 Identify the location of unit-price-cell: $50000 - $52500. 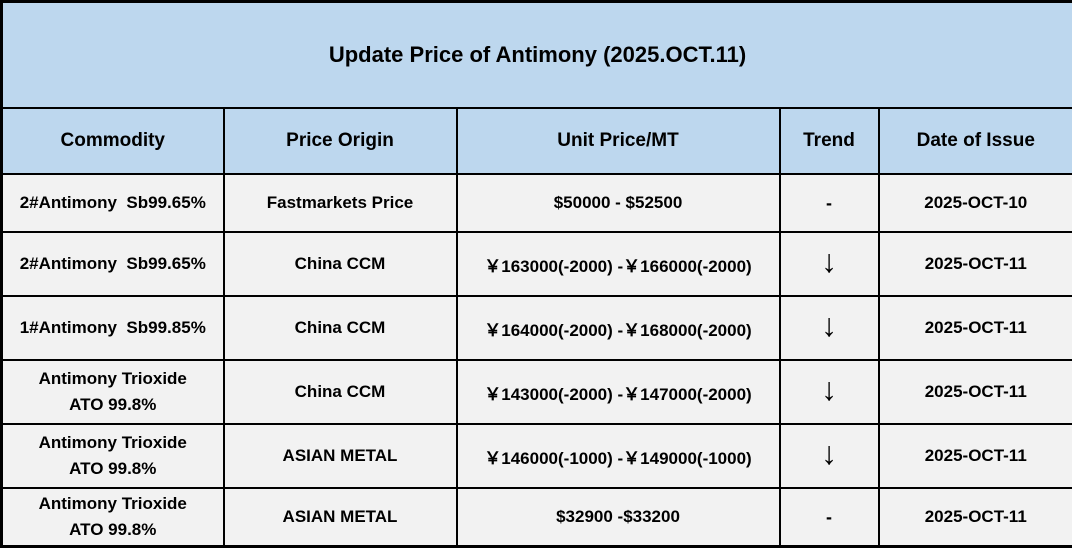
(618, 203).